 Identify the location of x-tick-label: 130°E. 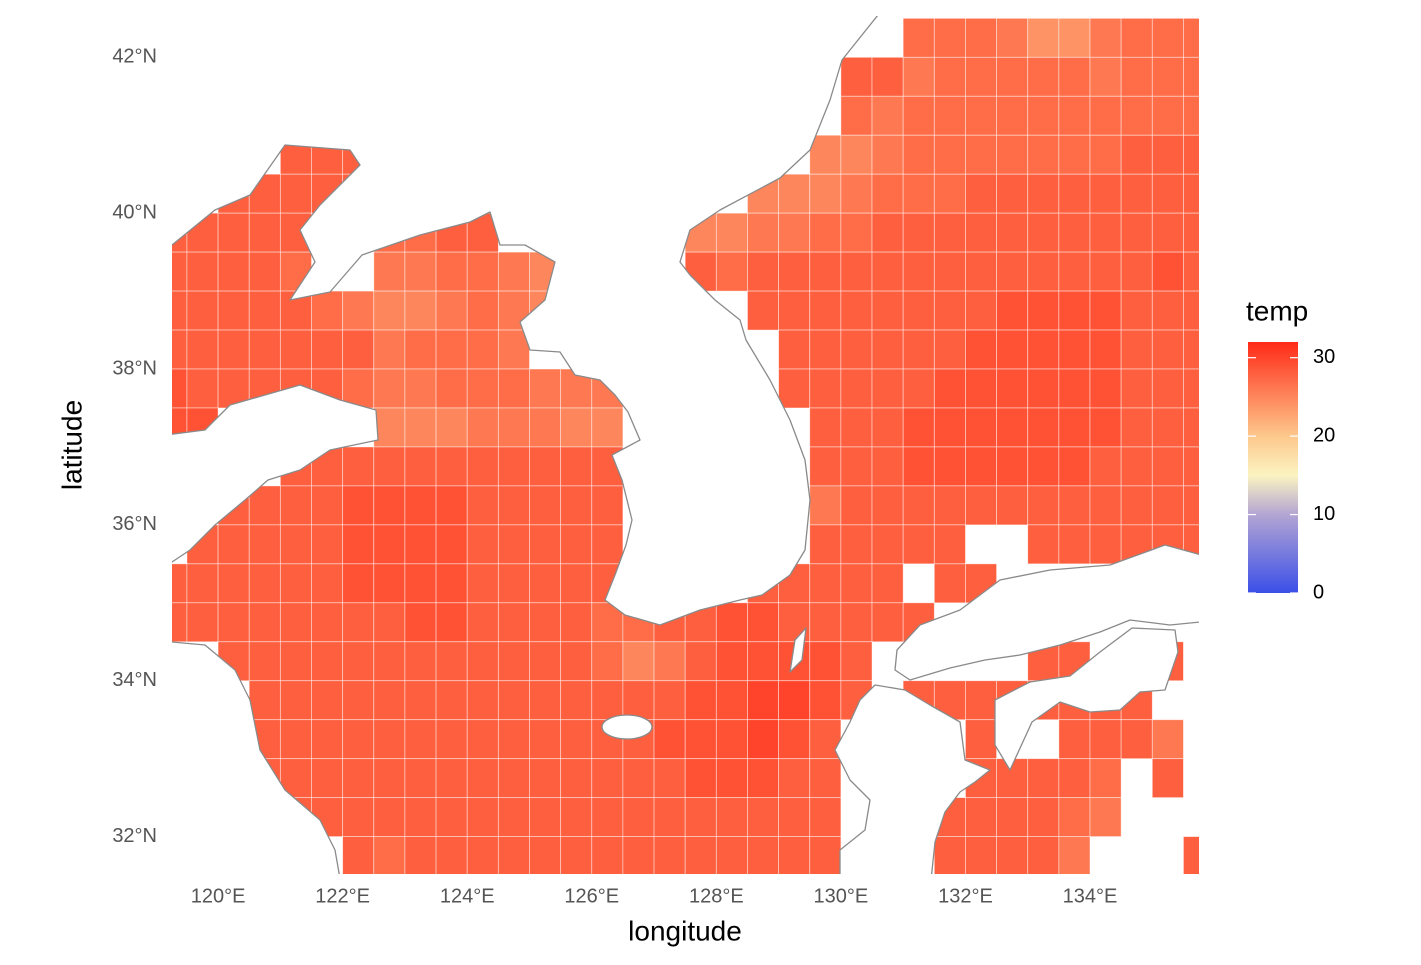
(841, 896).